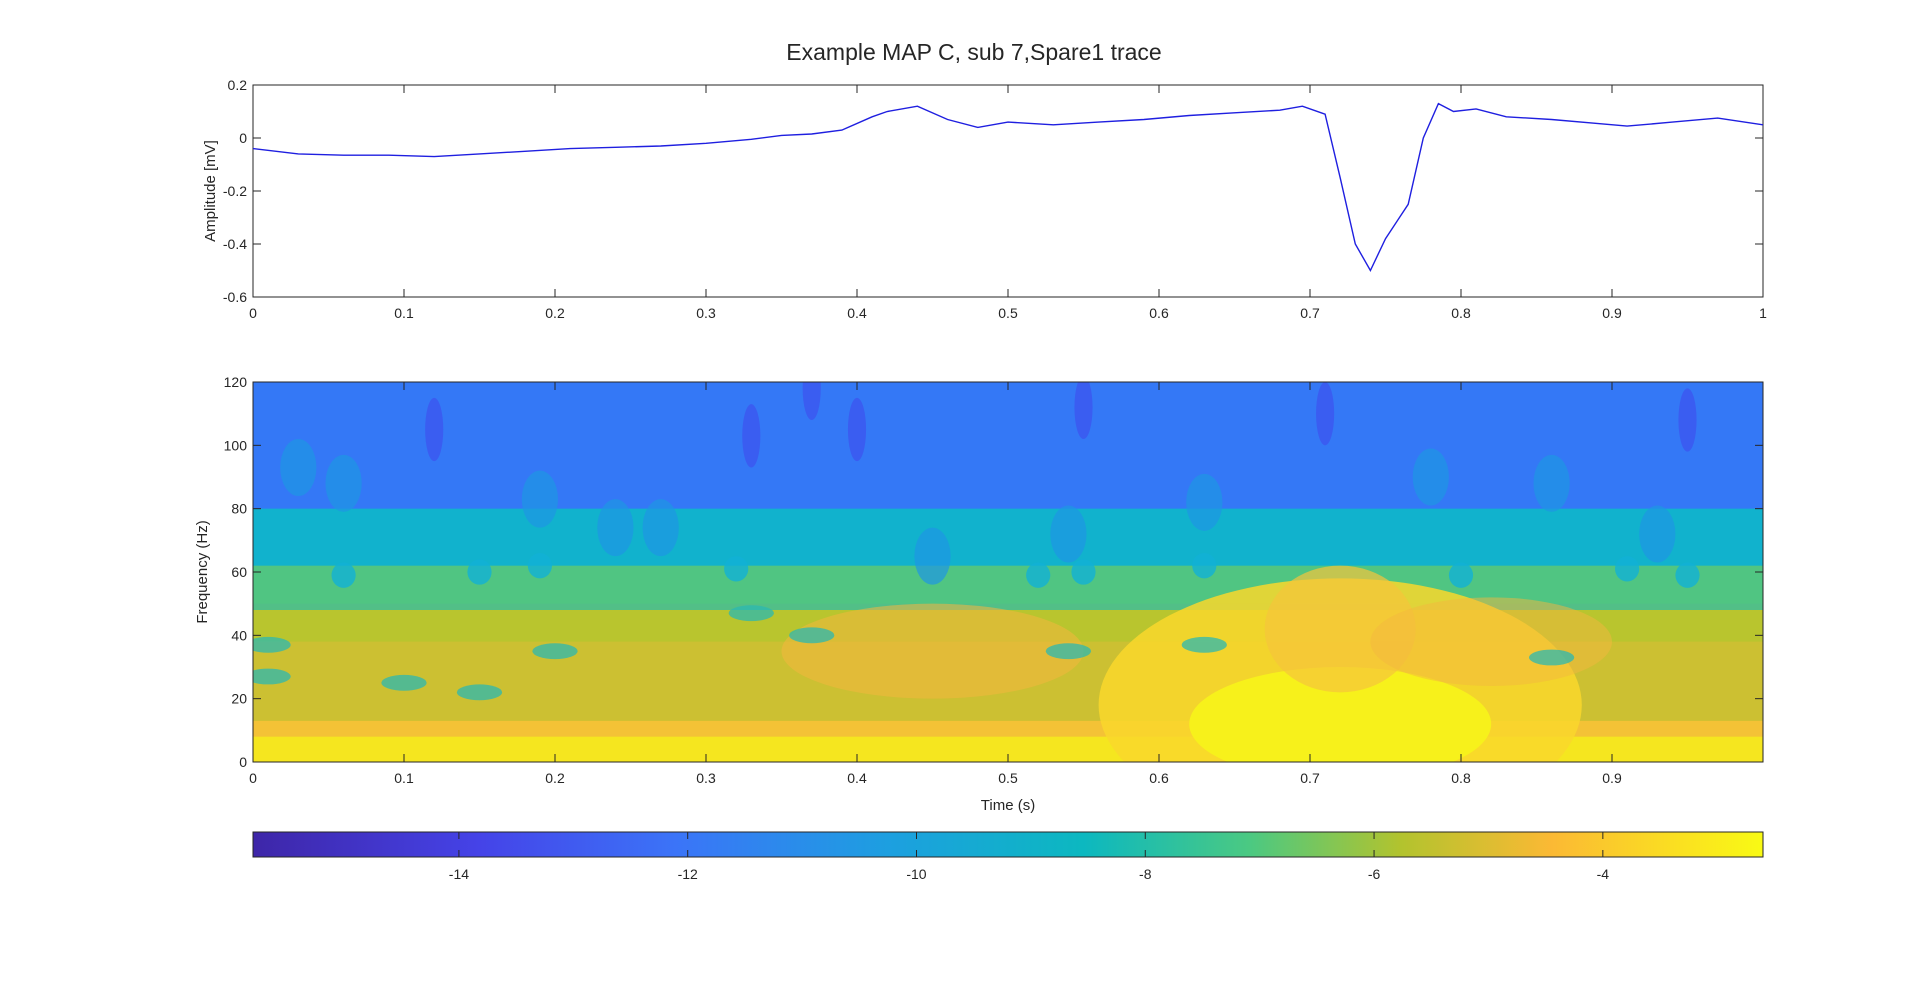  Describe the element at coordinates (235, 191) in the screenshot. I see `trace-y-tick-label: -0.2` at that location.